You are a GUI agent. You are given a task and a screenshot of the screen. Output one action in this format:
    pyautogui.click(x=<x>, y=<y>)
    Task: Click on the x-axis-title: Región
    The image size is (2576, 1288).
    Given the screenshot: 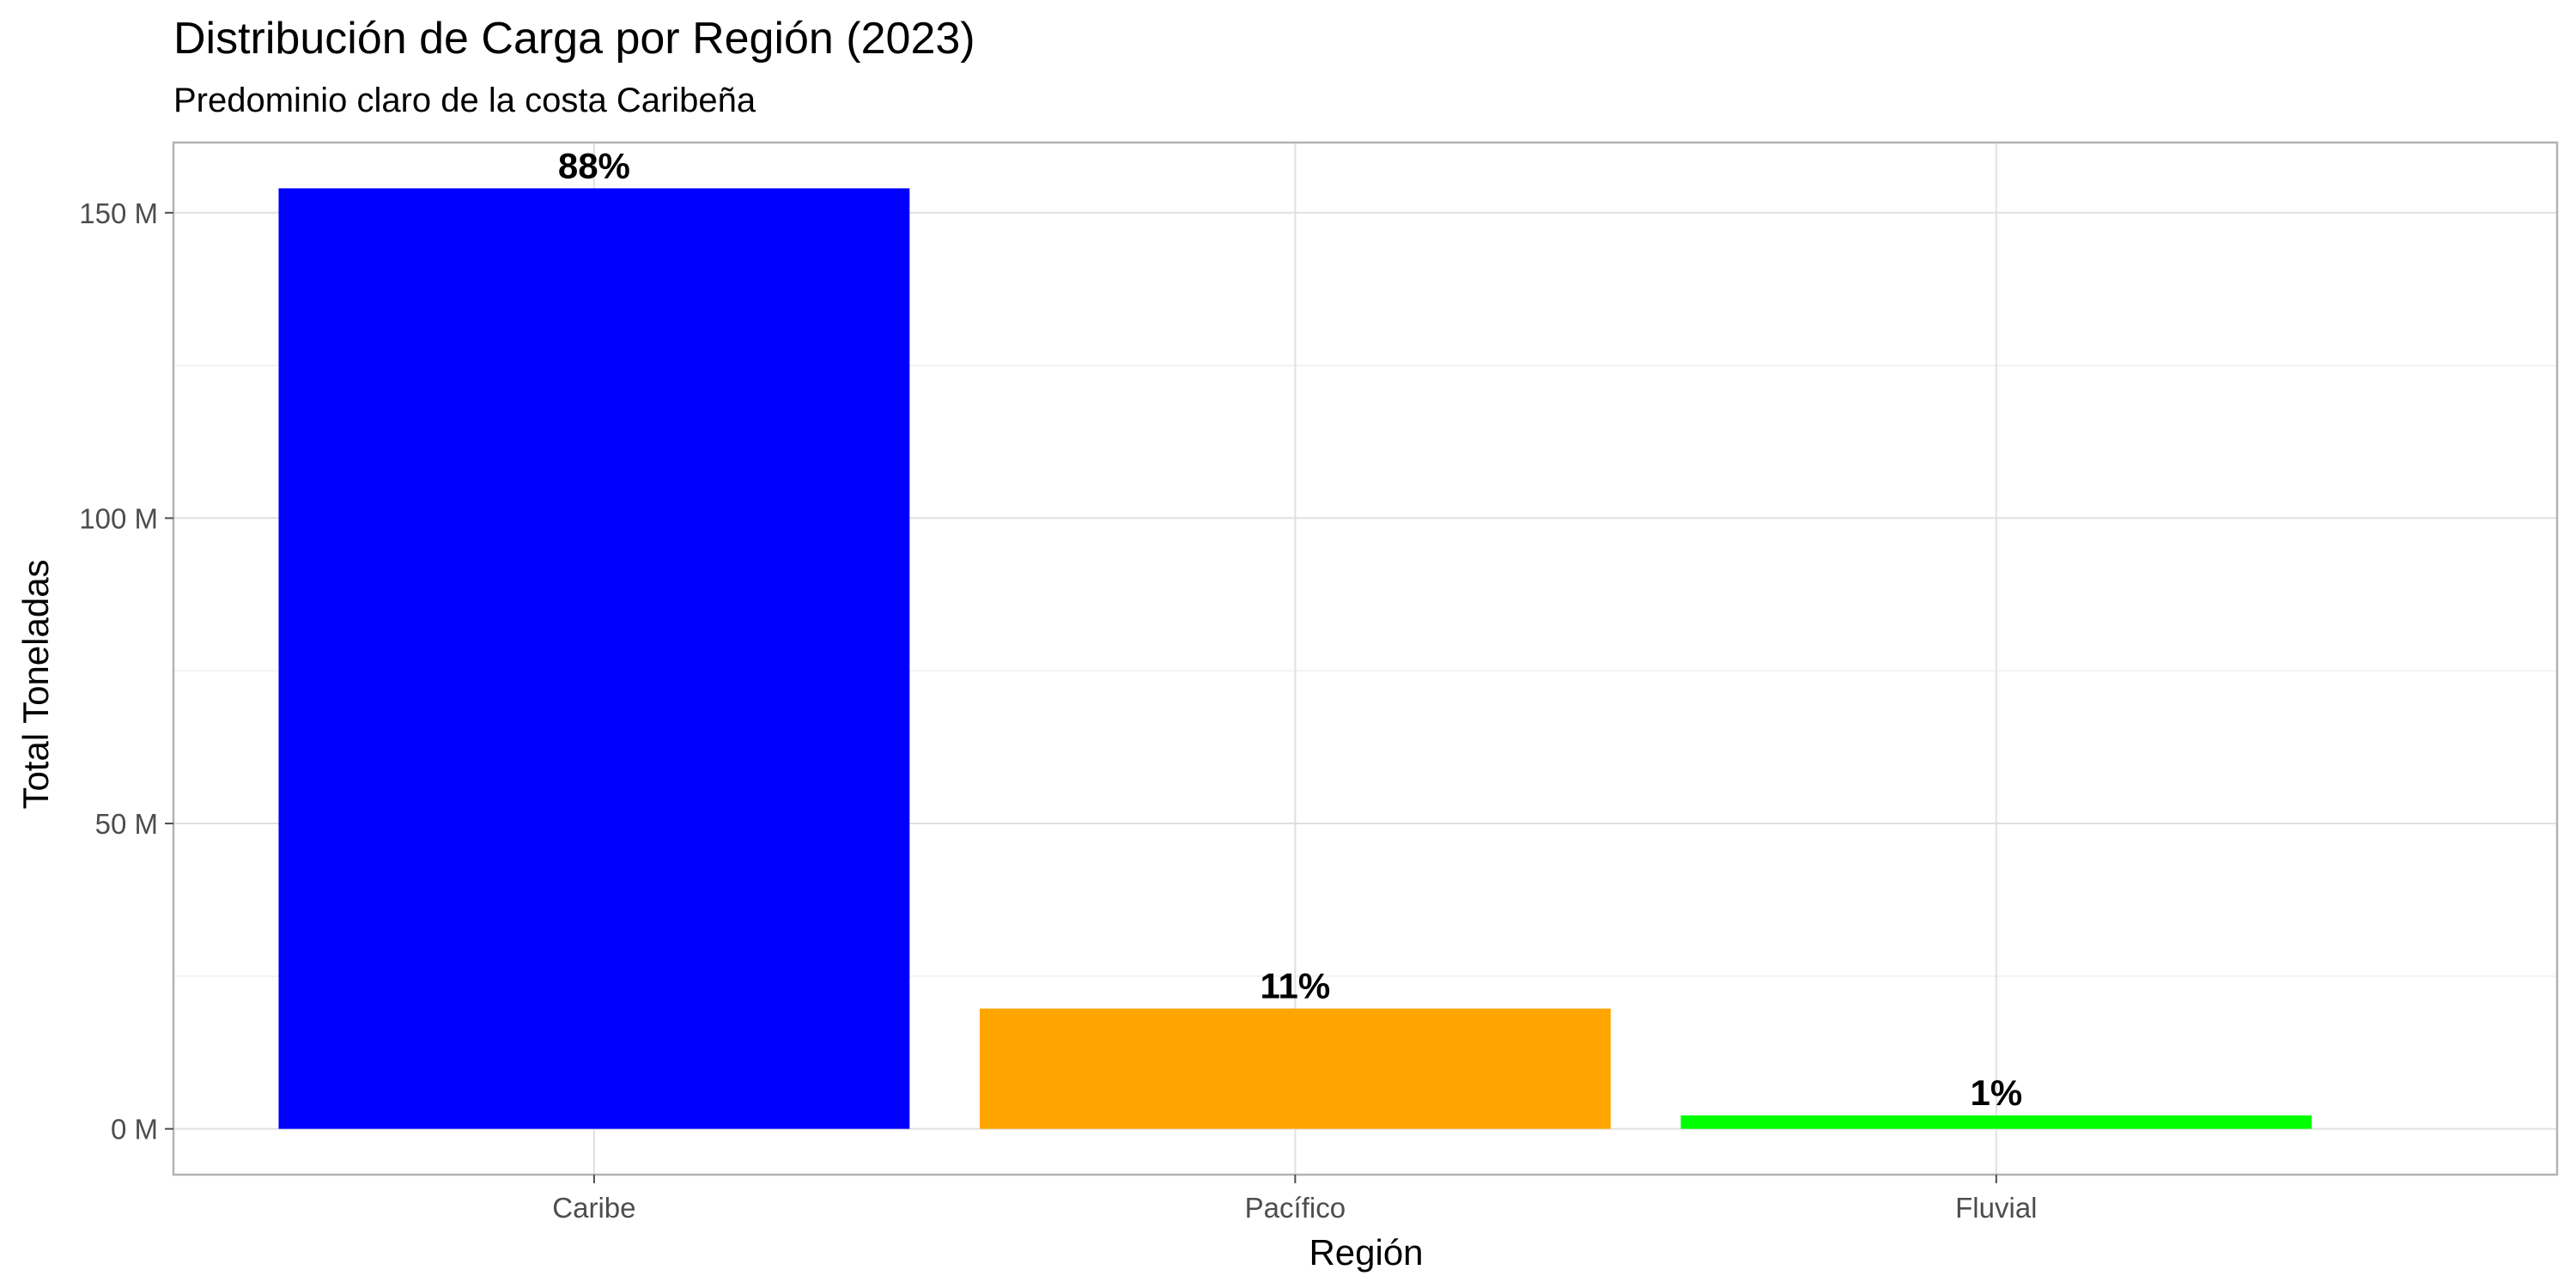 What is the action you would take?
    pyautogui.click(x=1366, y=1252)
    